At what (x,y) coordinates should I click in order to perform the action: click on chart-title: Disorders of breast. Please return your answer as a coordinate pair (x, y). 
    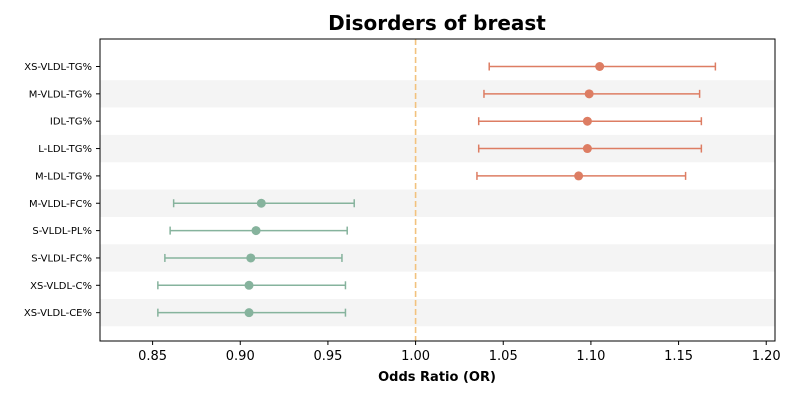
    Looking at the image, I should click on (437, 23).